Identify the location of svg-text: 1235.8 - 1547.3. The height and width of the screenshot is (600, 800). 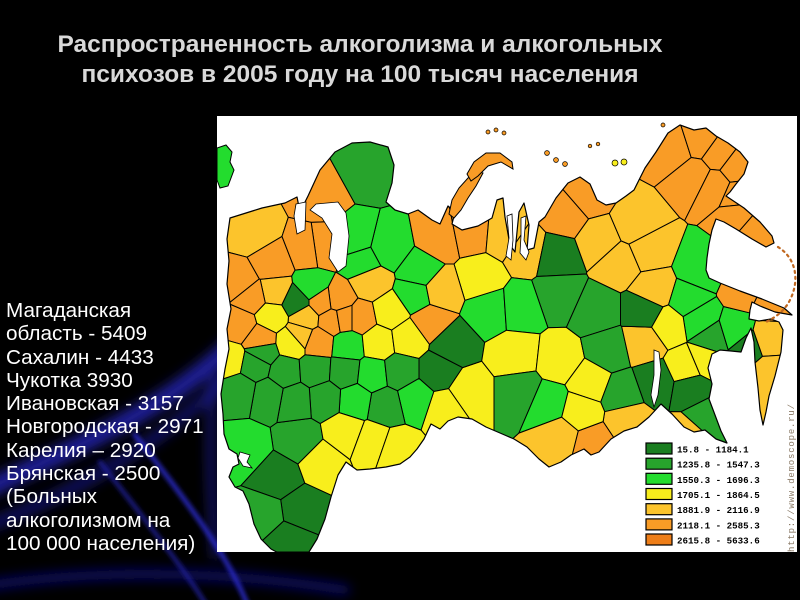
(718, 465).